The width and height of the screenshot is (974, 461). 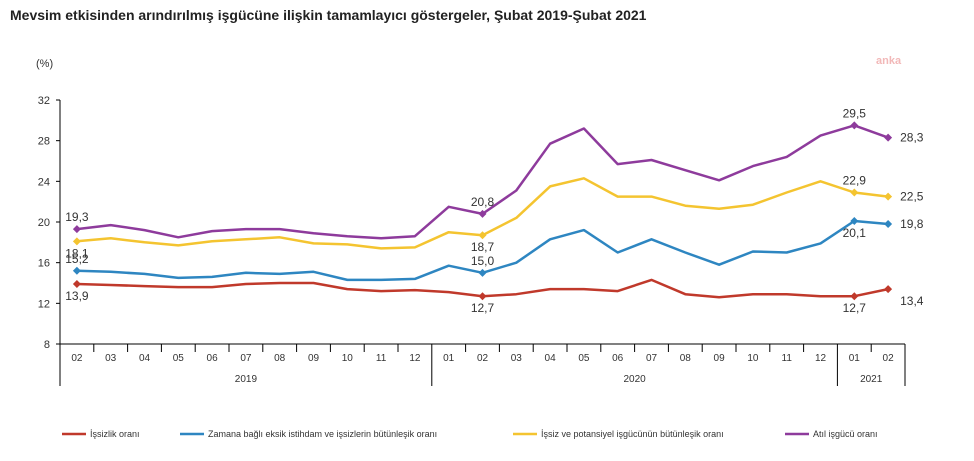 I want to click on y-tick-label: 20, so click(x=44, y=223).